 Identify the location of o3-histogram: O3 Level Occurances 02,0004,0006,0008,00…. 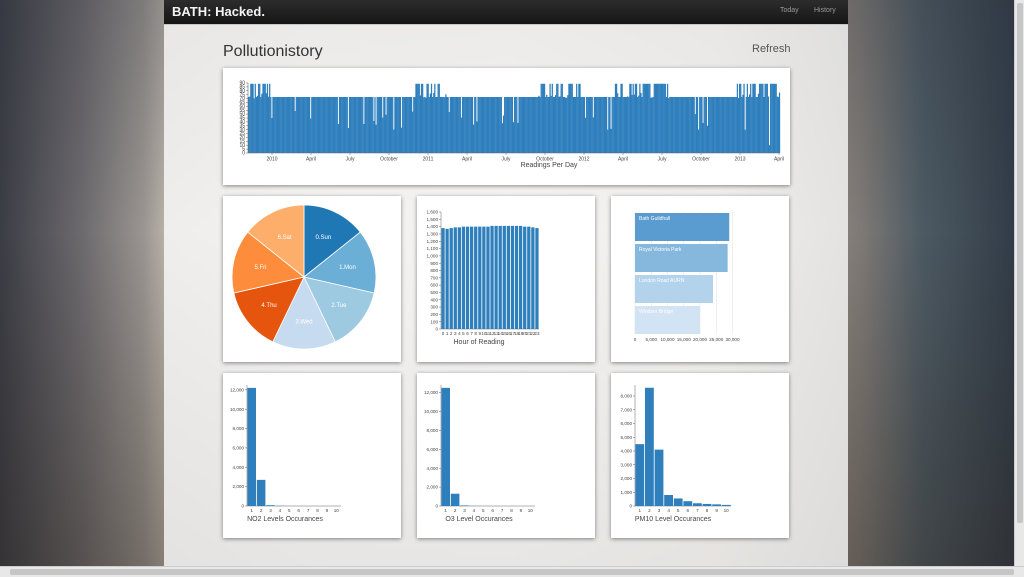
(506, 455).